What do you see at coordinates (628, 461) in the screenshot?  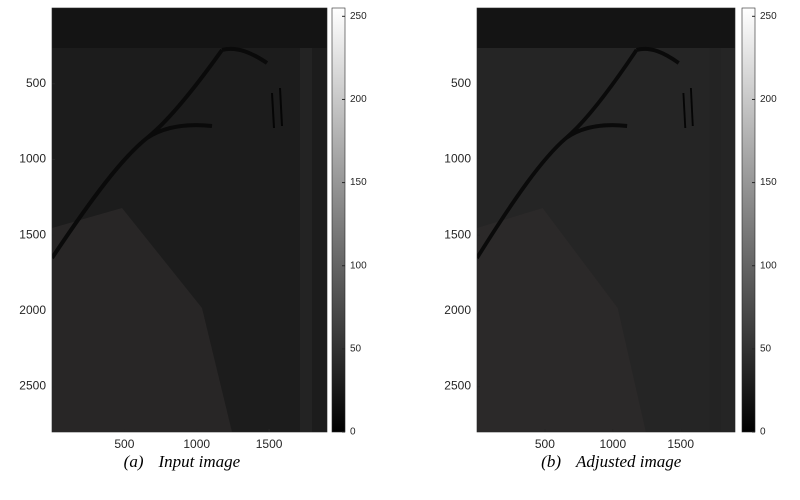 I see `caption: Adjusted image` at bounding box center [628, 461].